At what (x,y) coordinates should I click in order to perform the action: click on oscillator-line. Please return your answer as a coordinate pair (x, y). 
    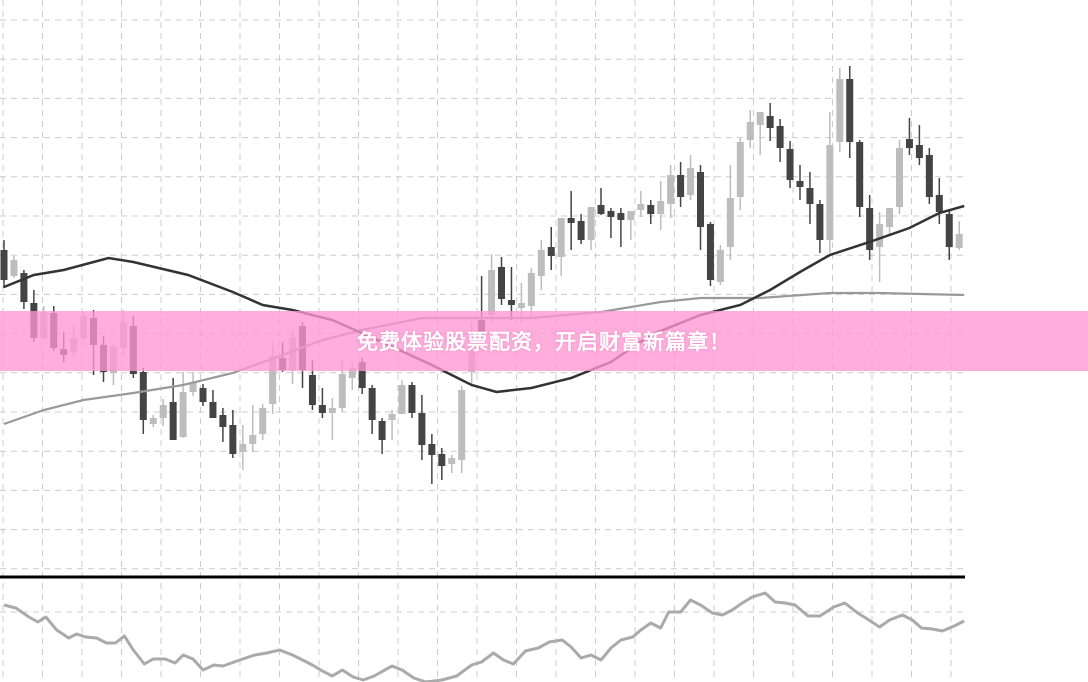
    Looking at the image, I should click on (484, 636).